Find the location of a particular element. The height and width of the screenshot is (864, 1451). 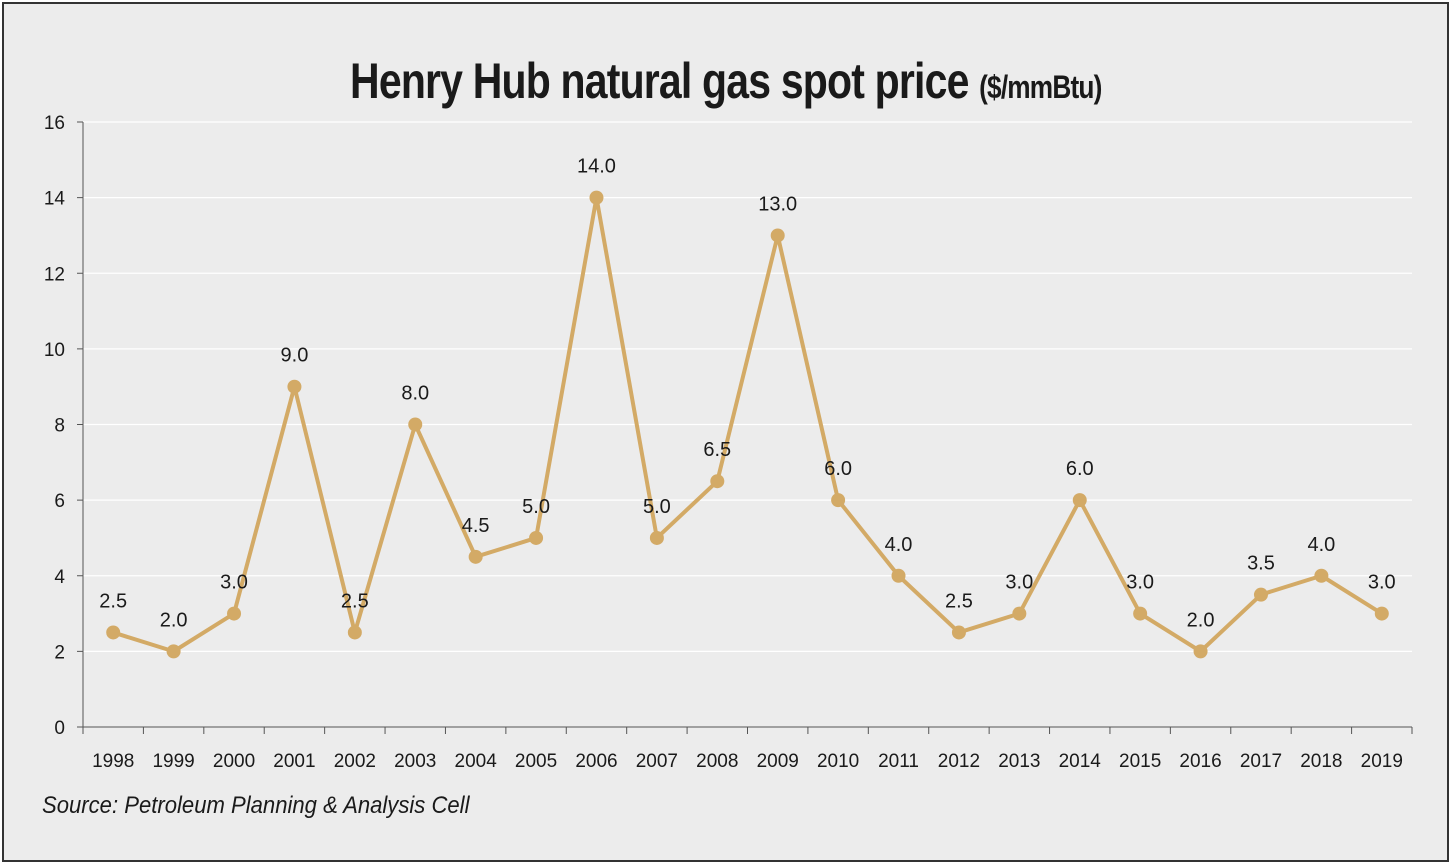

data-label-2011: 4.0 is located at coordinates (899, 545).